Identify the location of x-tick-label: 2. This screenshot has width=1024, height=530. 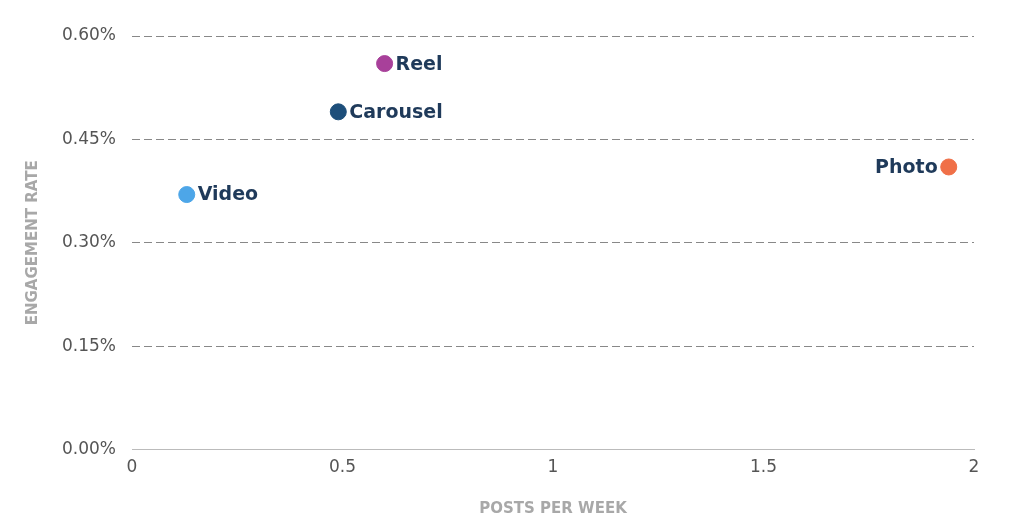
(974, 466).